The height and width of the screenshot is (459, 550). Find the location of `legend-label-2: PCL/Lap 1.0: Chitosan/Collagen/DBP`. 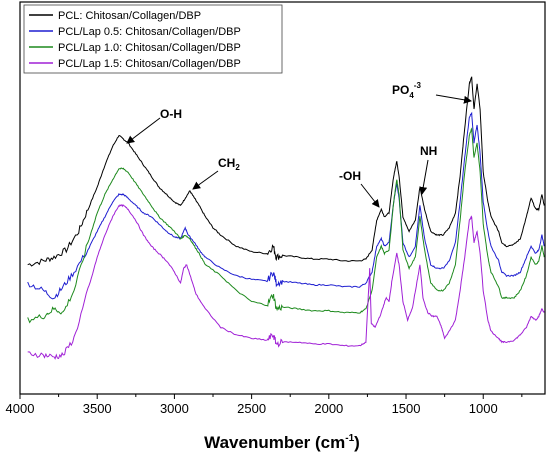

legend-label-2: PCL/Lap 1.0: Chitosan/Collagen/DBP is located at coordinates (149, 48).